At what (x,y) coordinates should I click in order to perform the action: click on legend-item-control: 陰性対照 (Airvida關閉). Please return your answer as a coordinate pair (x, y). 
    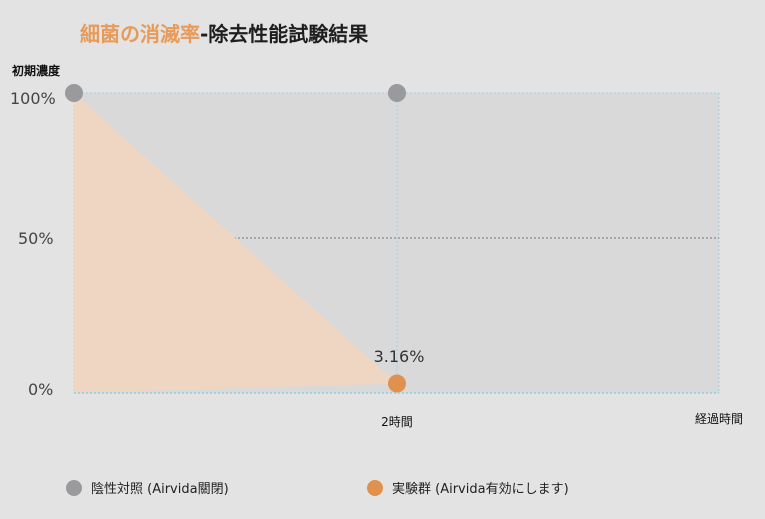
    Looking at the image, I should click on (147, 487).